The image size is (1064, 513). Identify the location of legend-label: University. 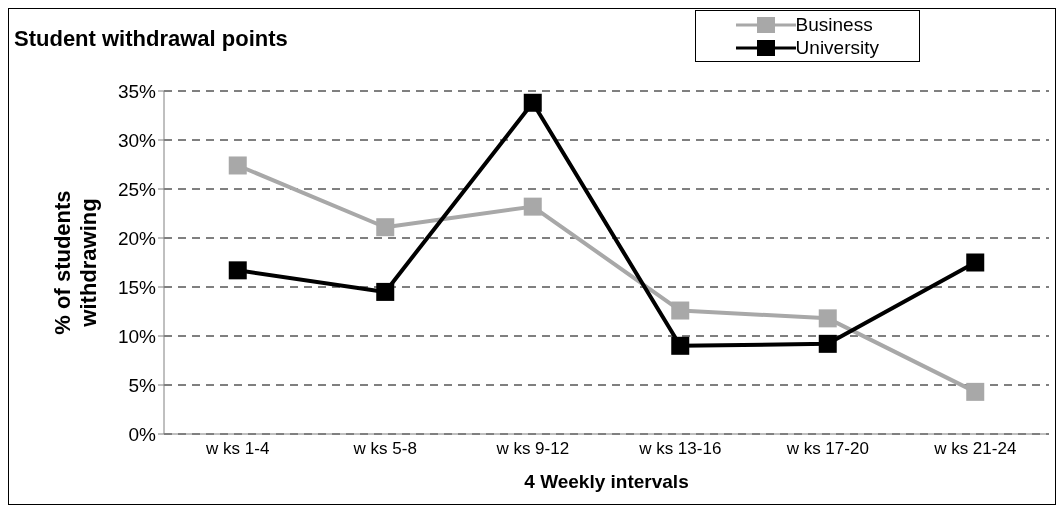
(837, 47).